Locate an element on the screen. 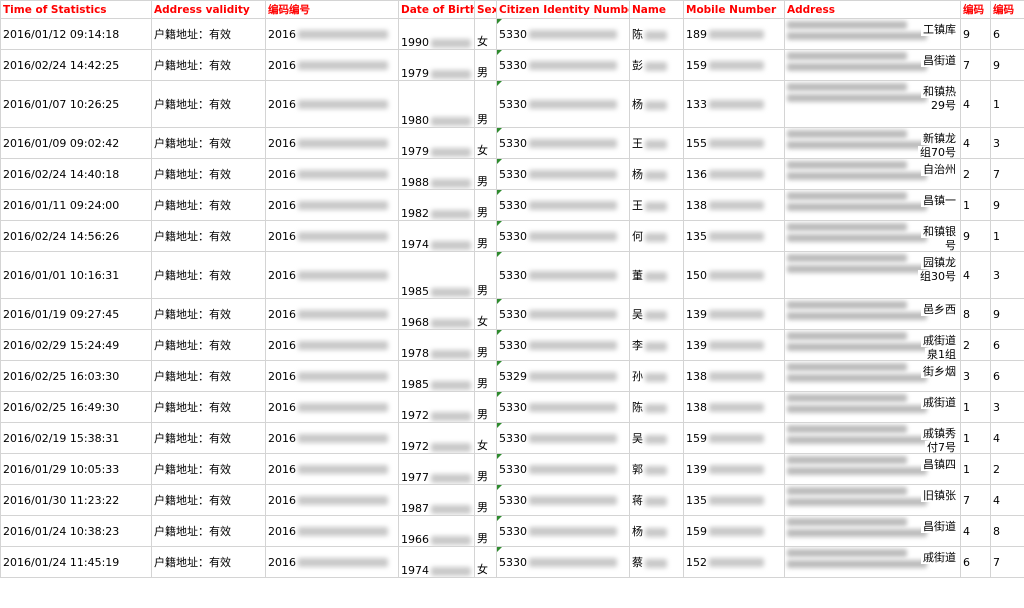 Image resolution: width=1024 pixels, height=608 pixels. cell-mobile: 139 is located at coordinates (734, 314).